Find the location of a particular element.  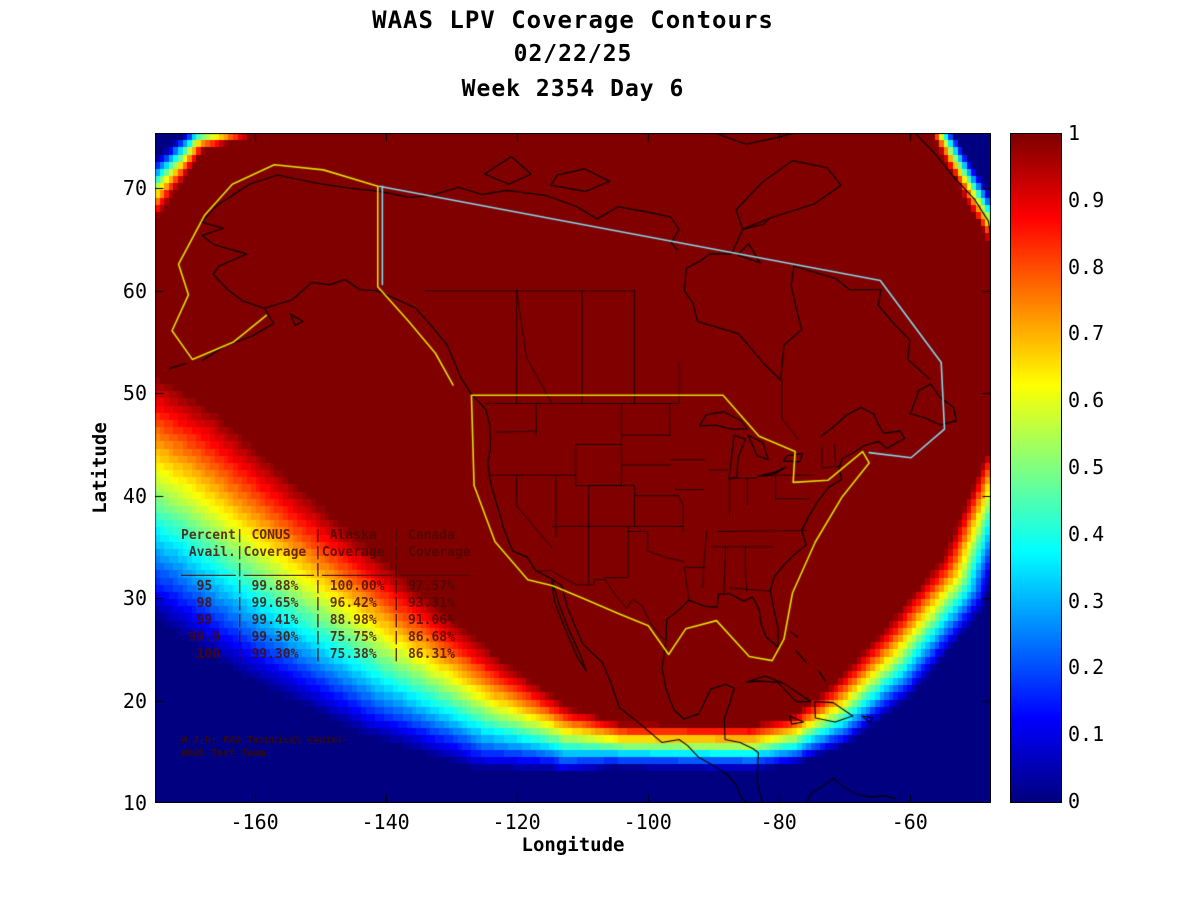

x-tick-label: -100 is located at coordinates (647, 822).